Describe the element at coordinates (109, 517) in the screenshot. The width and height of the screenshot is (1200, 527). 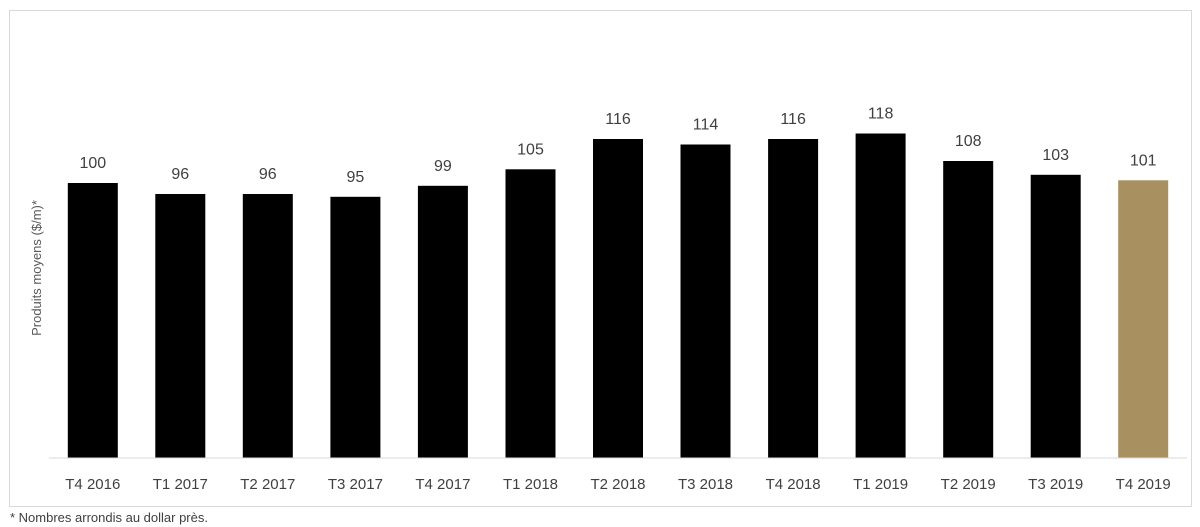
I see `footnote: * Nombres arrondis au dollar près.` at that location.